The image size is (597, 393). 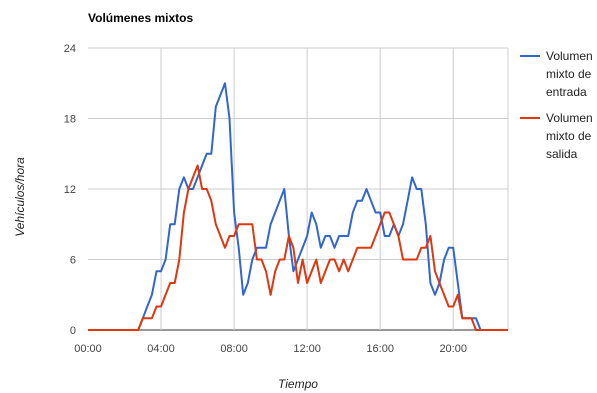 What do you see at coordinates (88, 349) in the screenshot?
I see `x-tick-label: 00:00` at bounding box center [88, 349].